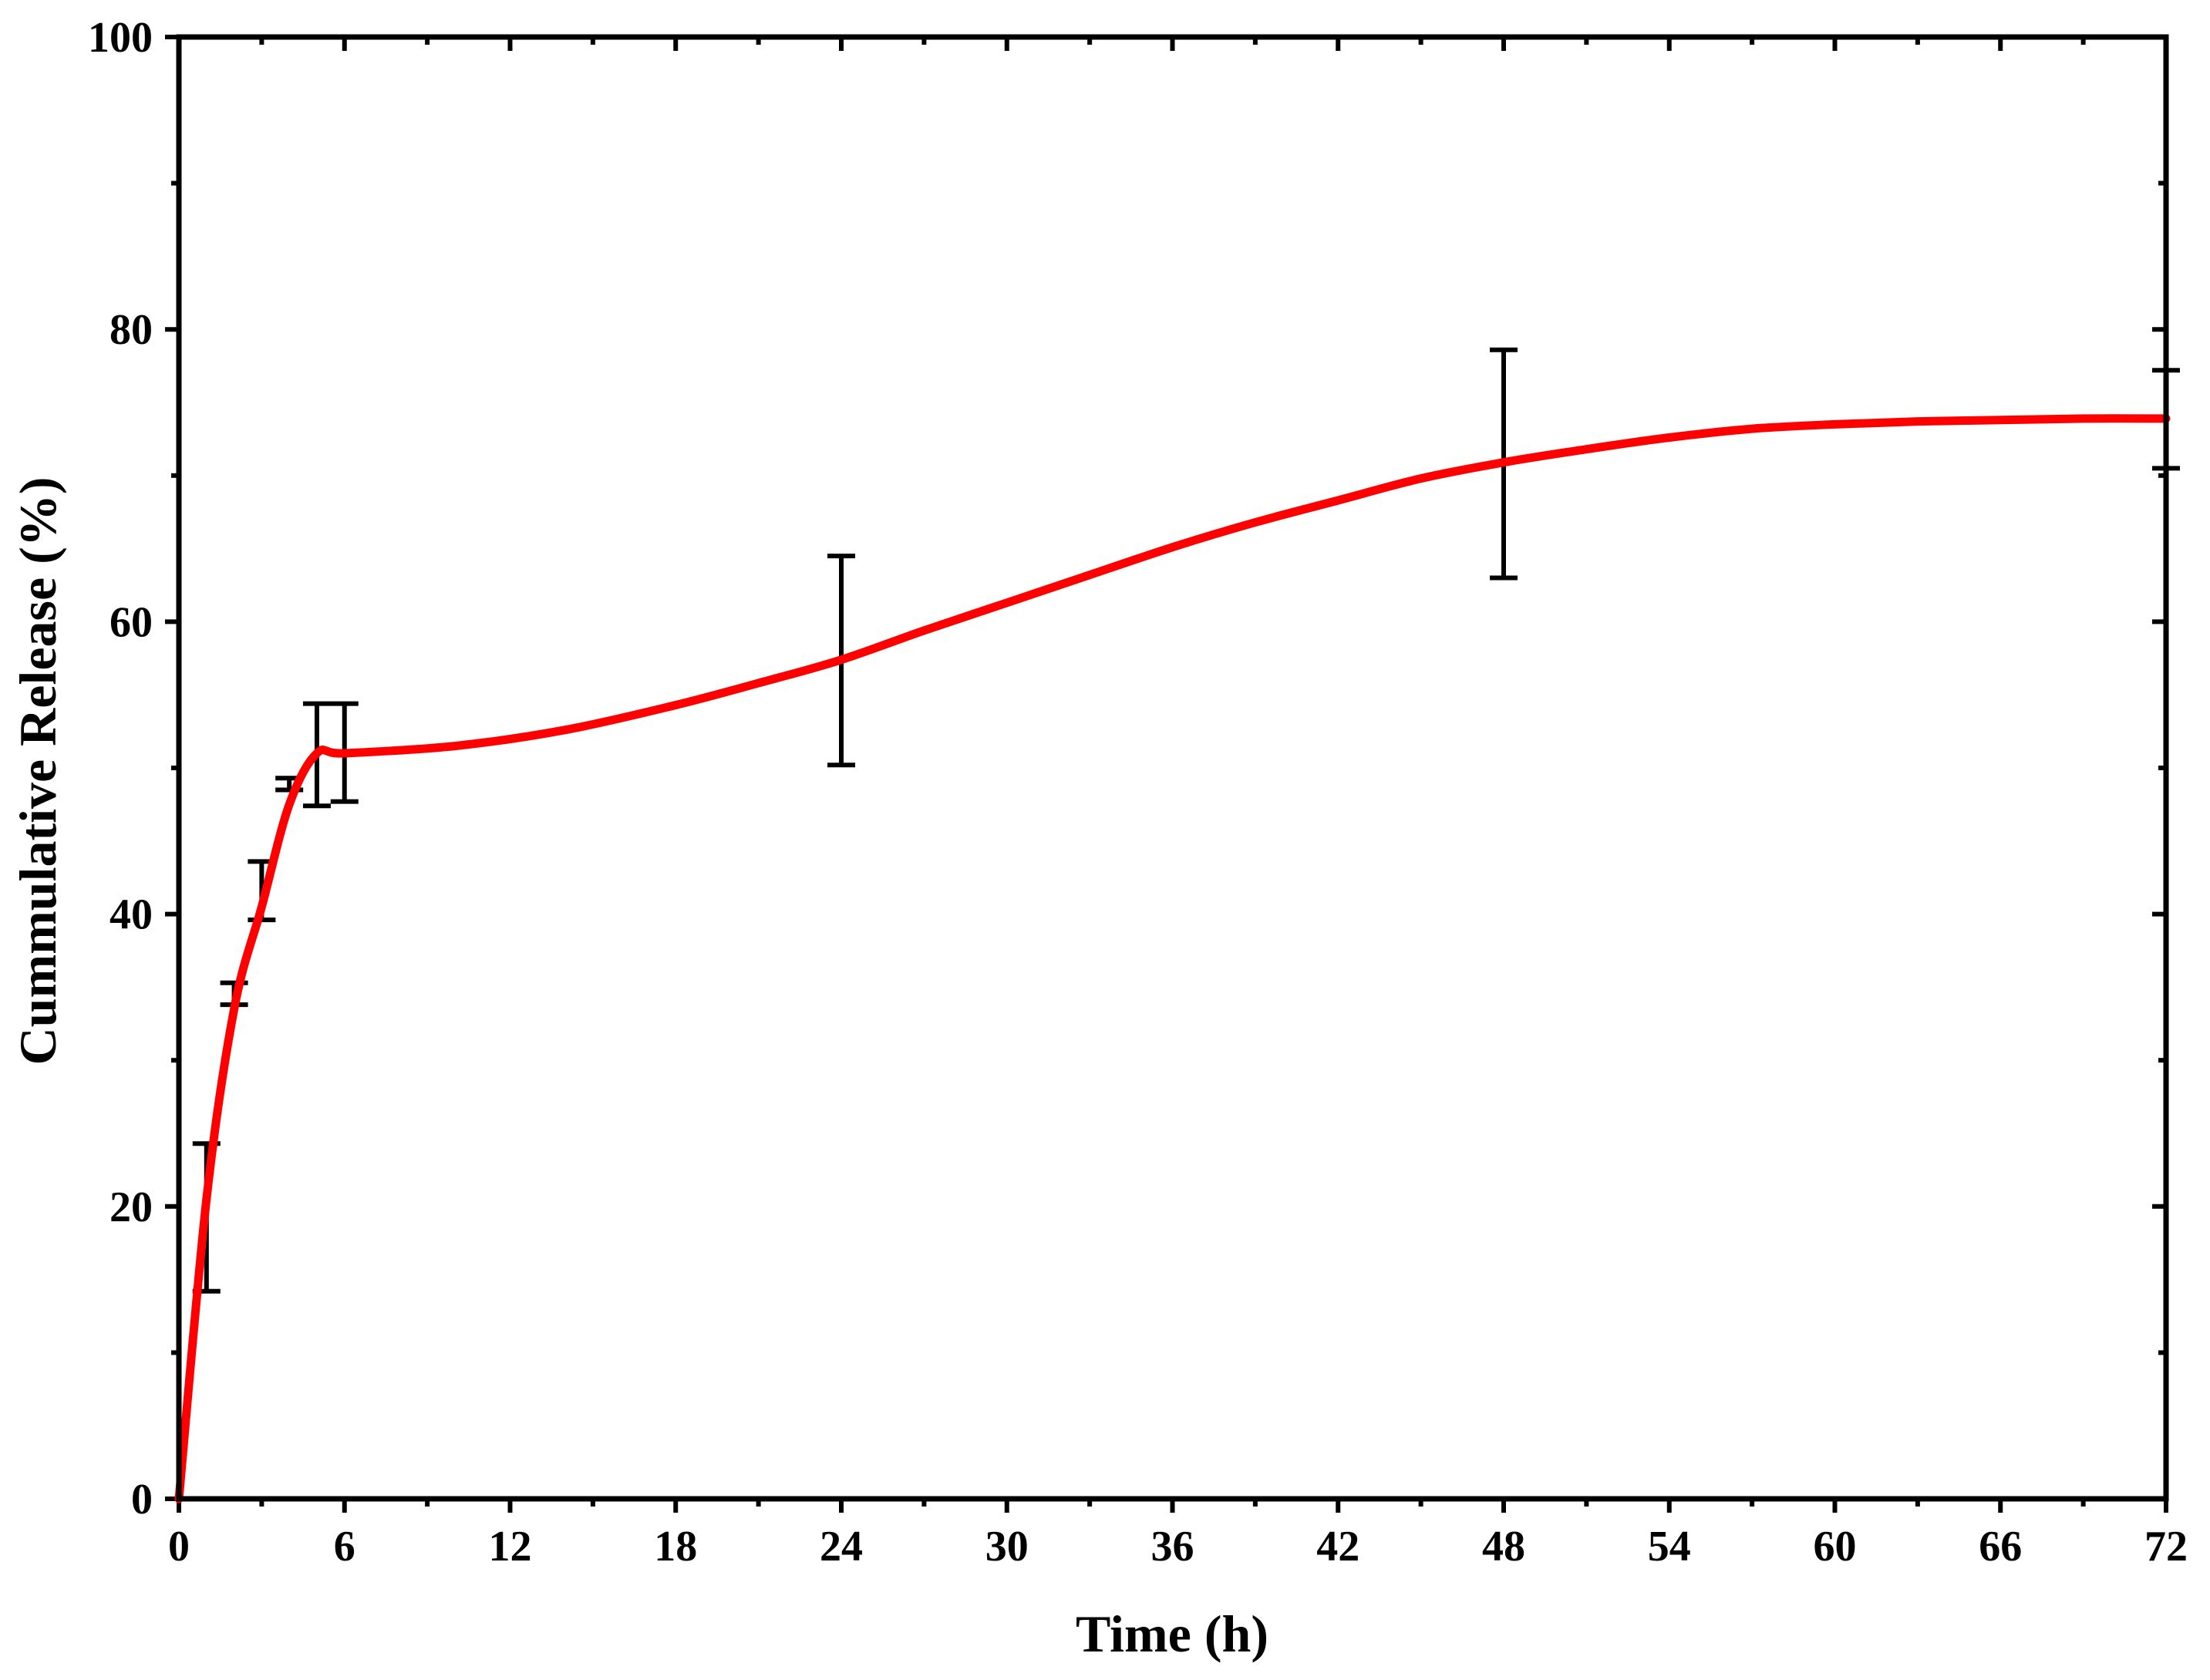  Describe the element at coordinates (131, 330) in the screenshot. I see `y-tick-label: 80` at that location.